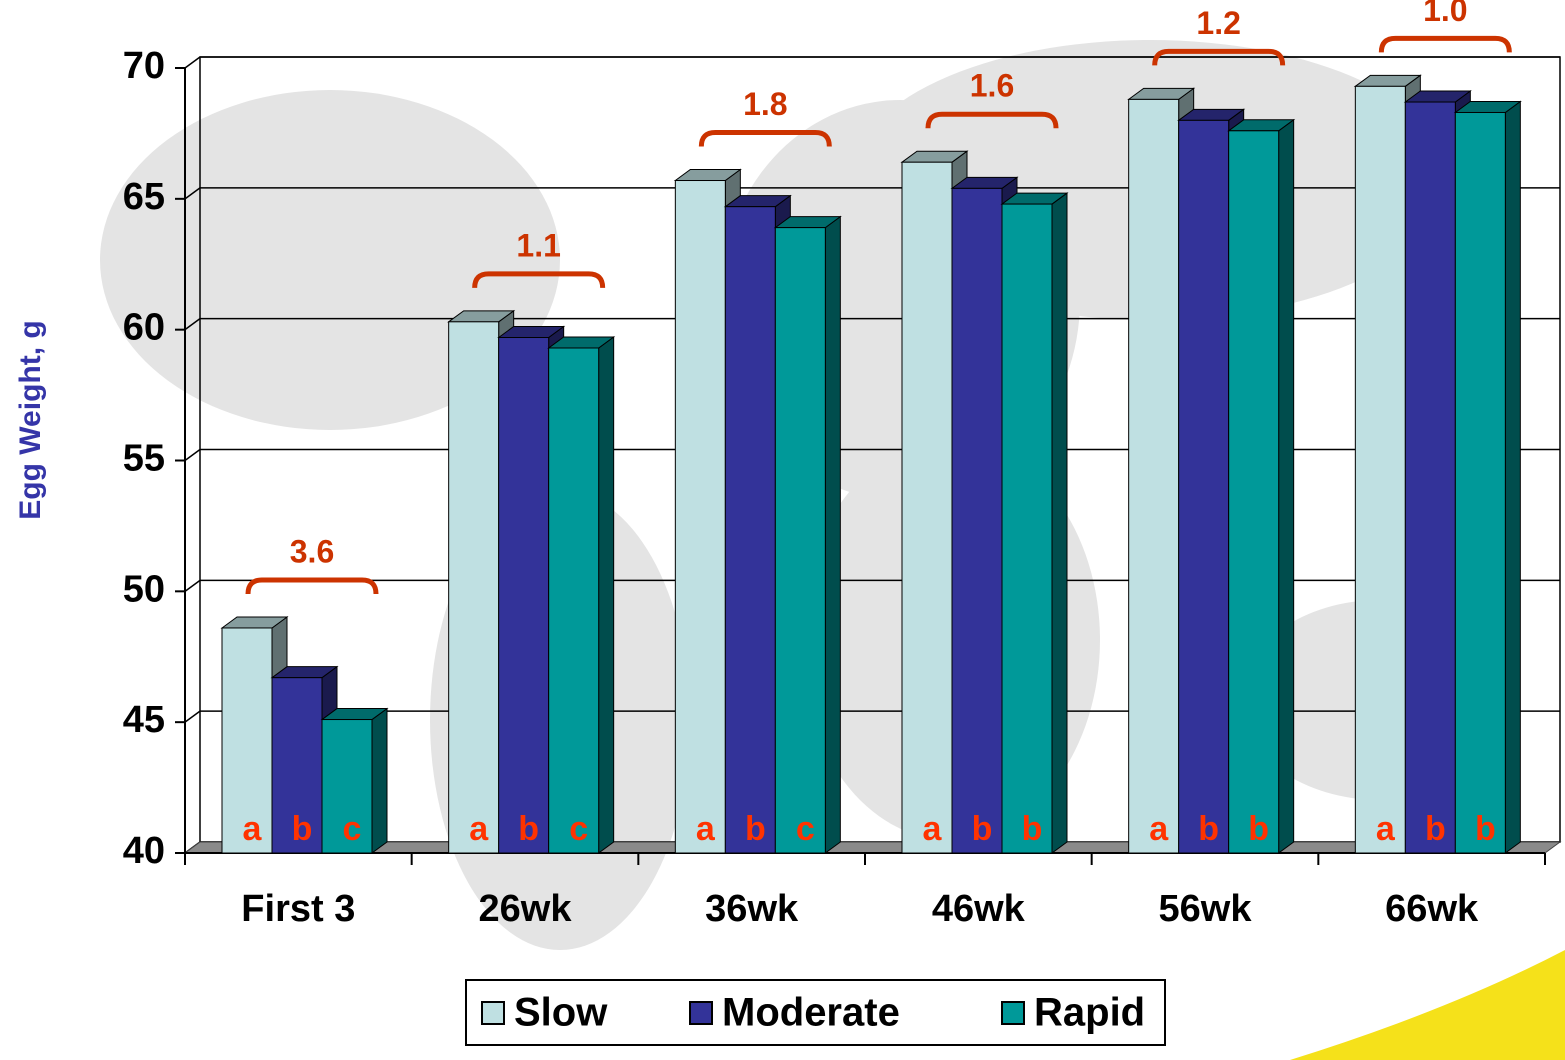 Image resolution: width=1565 pixels, height=1060 pixels. What do you see at coordinates (538, 245) in the screenshot?
I see `difference-label: 1.1` at bounding box center [538, 245].